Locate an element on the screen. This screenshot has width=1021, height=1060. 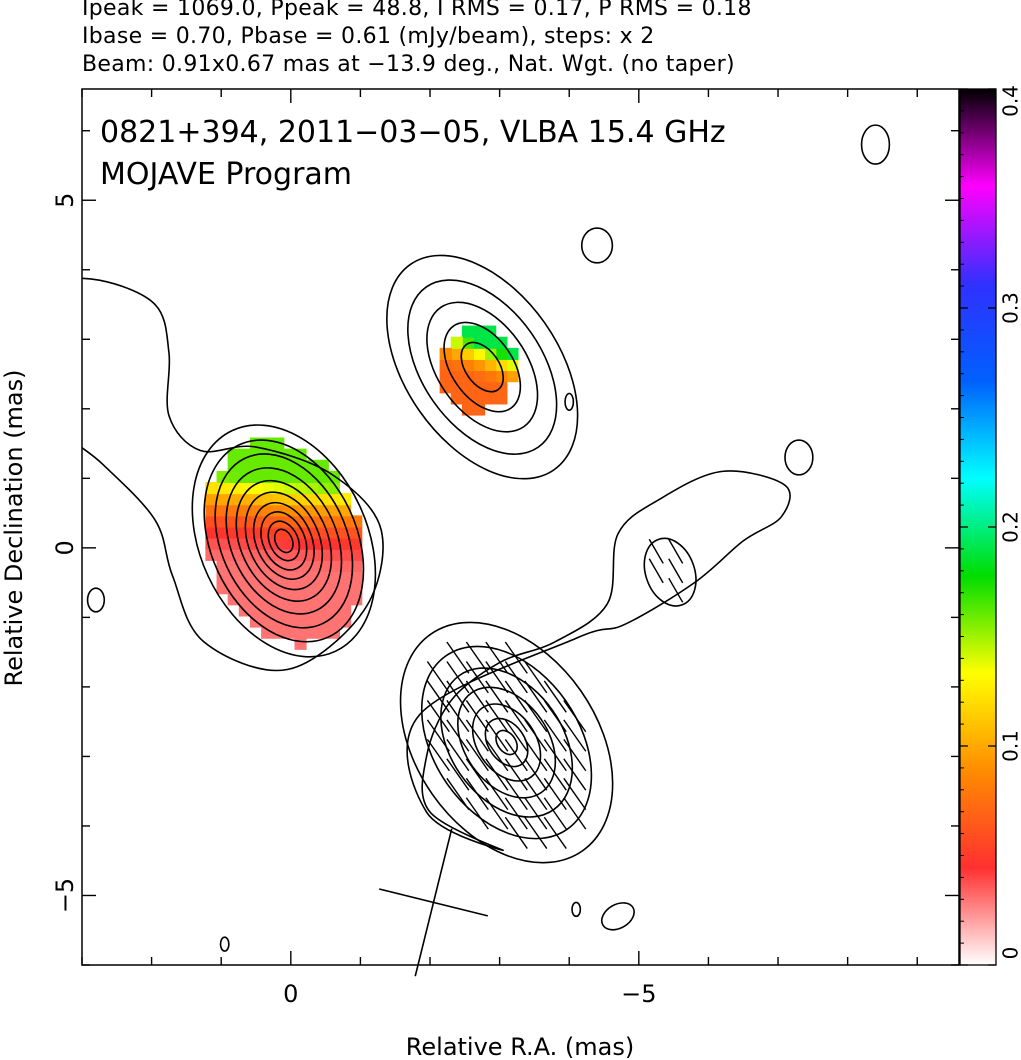
contour-diffuse-knot is located at coordinates (670, 572).